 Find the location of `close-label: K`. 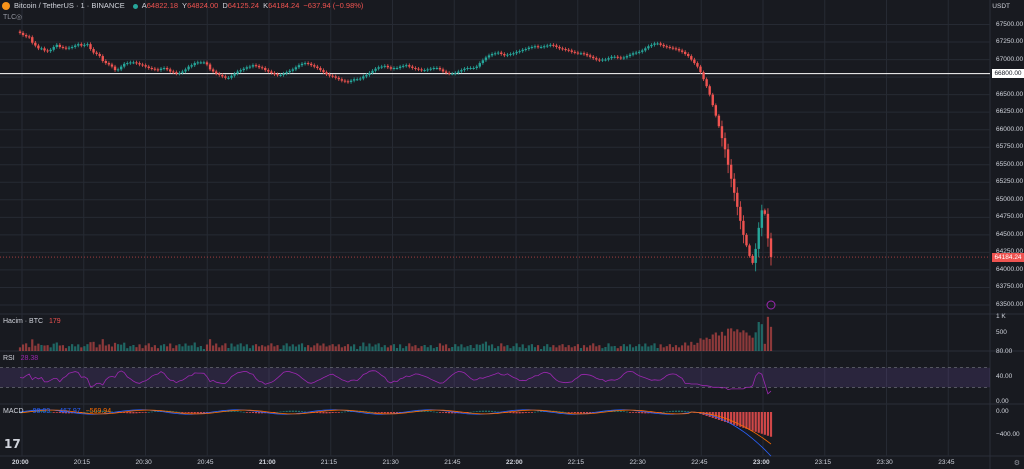

close-label: K is located at coordinates (266, 5).